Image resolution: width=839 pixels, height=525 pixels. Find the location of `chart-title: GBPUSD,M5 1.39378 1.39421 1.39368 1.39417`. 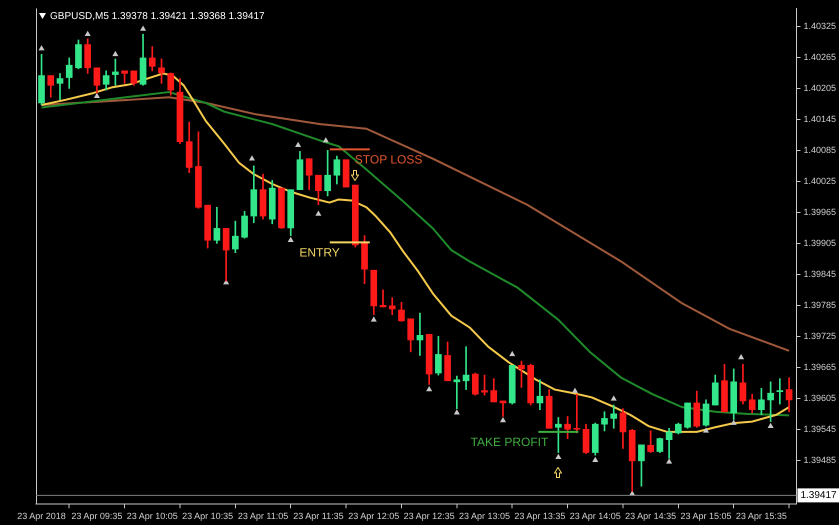

chart-title: GBPUSD,M5 1.39378 1.39421 1.39368 1.39417 is located at coordinates (158, 16).